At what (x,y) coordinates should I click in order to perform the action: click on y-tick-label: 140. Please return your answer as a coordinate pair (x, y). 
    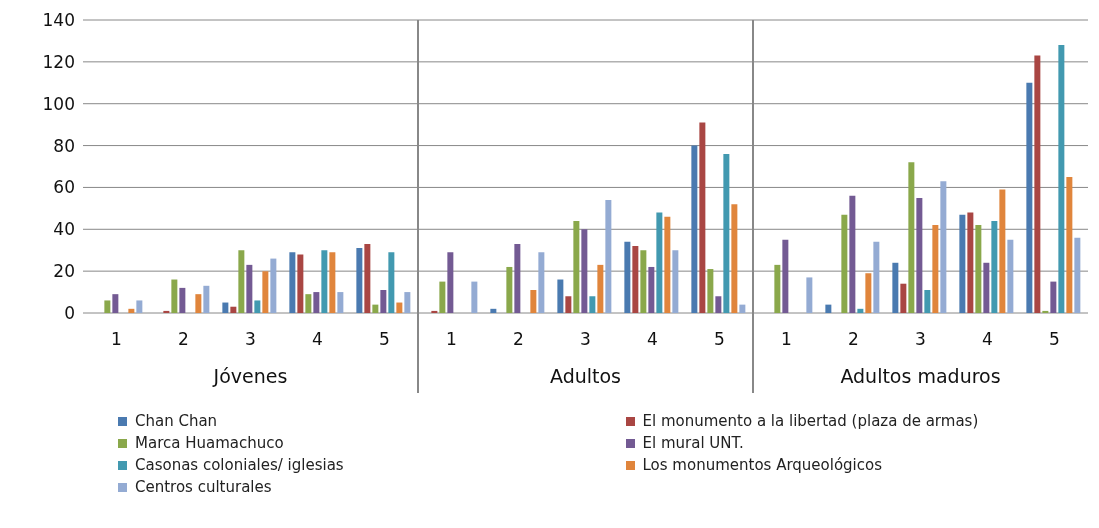
    Looking at the image, I should click on (58, 20).